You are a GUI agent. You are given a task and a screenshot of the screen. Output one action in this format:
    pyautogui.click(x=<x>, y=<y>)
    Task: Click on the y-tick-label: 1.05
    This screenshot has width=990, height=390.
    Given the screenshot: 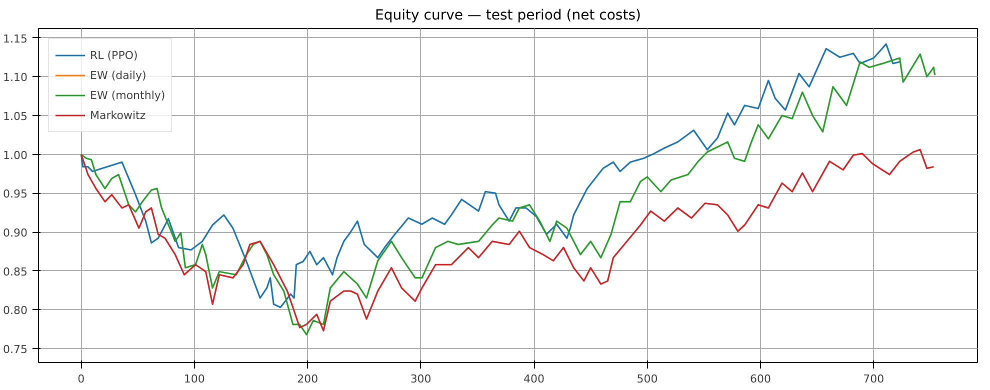 What is the action you would take?
    pyautogui.click(x=15, y=116)
    